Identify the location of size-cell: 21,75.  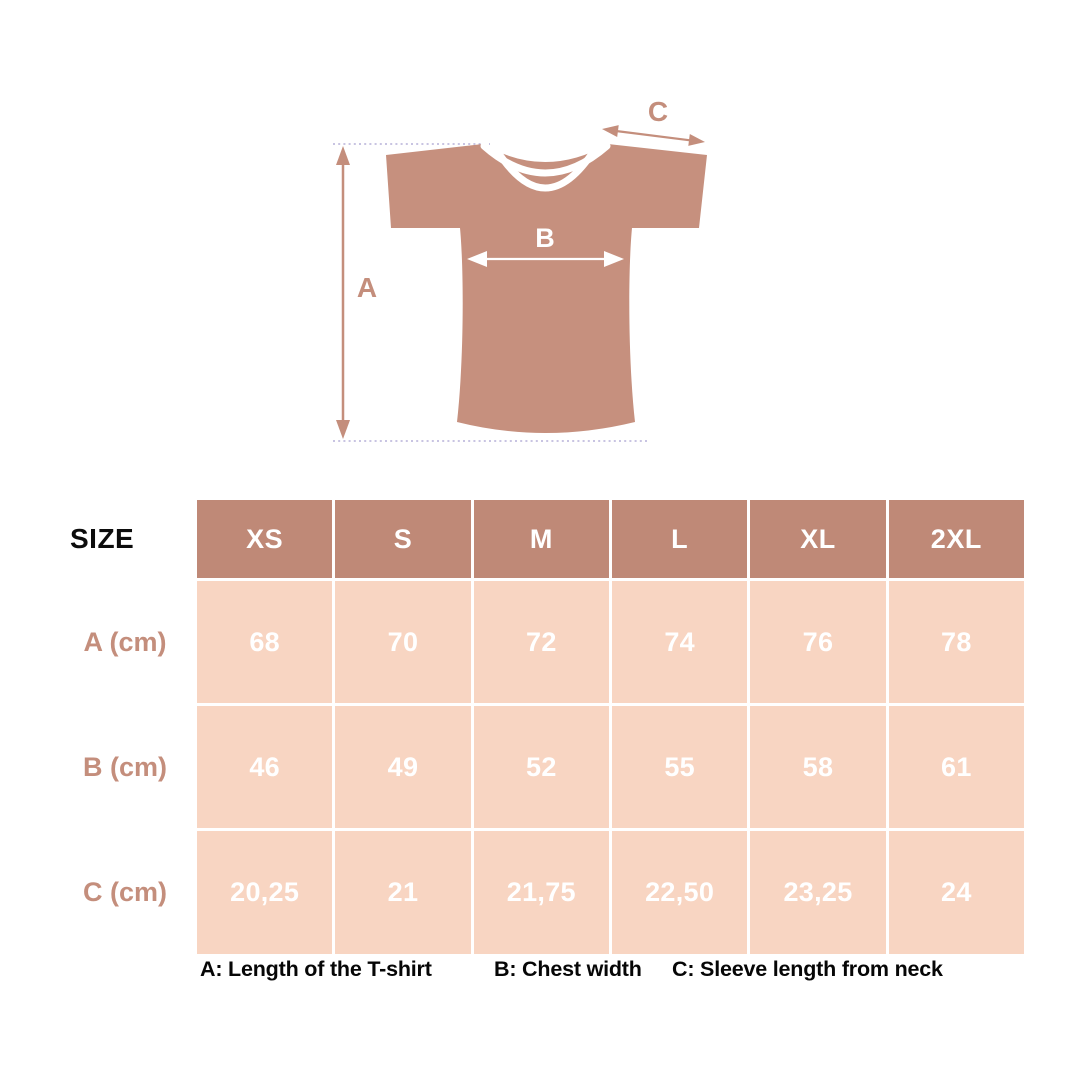
(541, 892).